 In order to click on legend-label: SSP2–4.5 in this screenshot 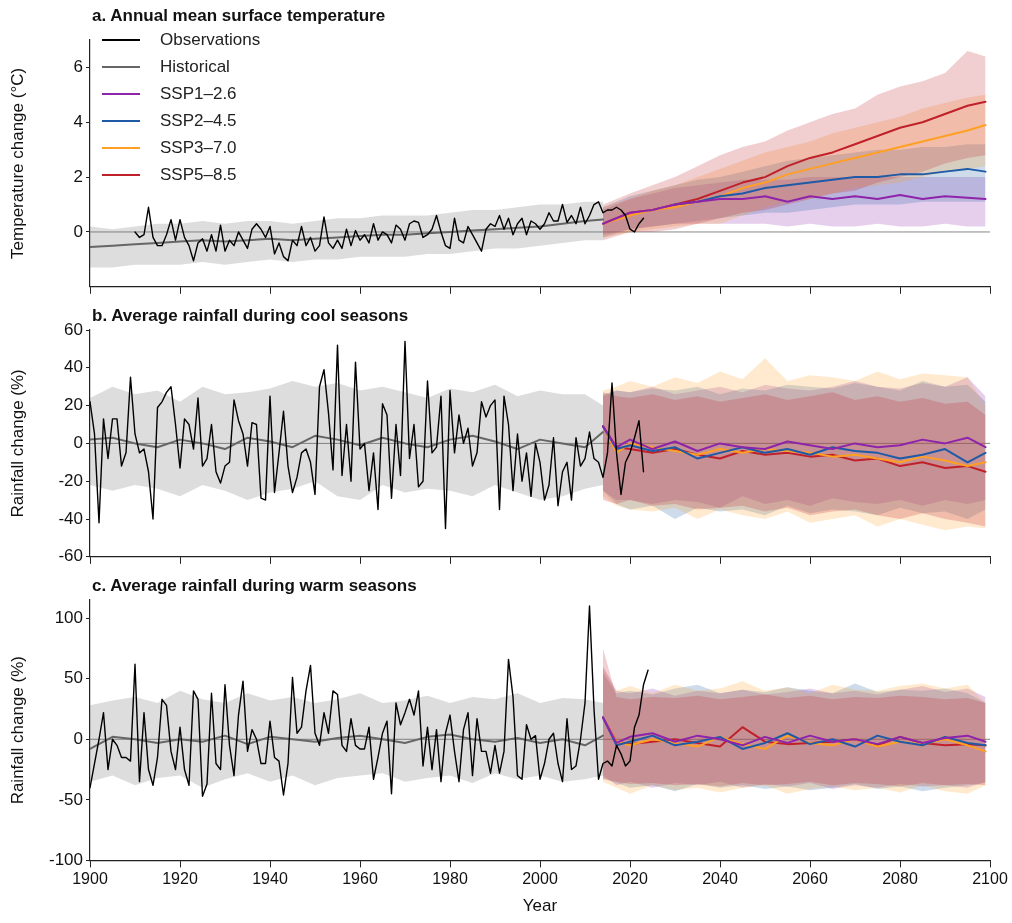, I will do `click(198, 120)`.